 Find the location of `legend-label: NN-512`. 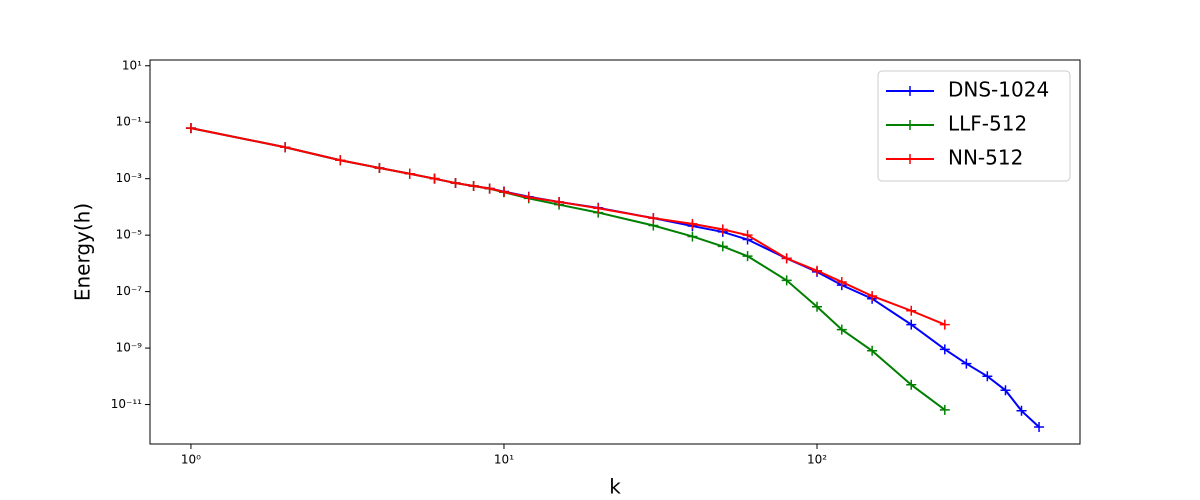

legend-label: NN-512 is located at coordinates (985, 158).